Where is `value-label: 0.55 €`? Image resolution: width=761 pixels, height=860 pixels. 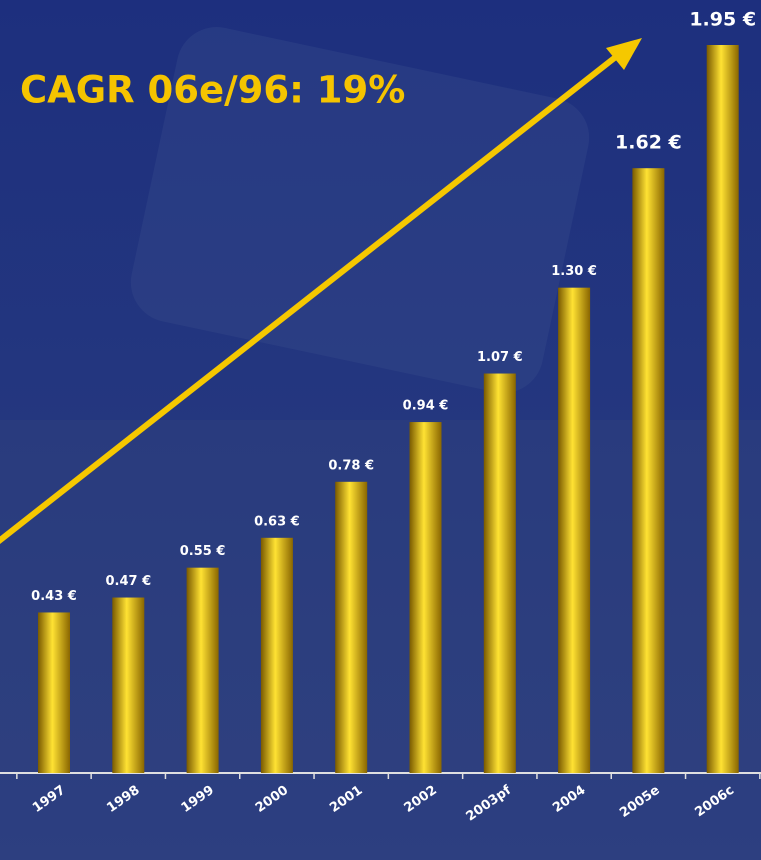 value-label: 0.55 € is located at coordinates (203, 551).